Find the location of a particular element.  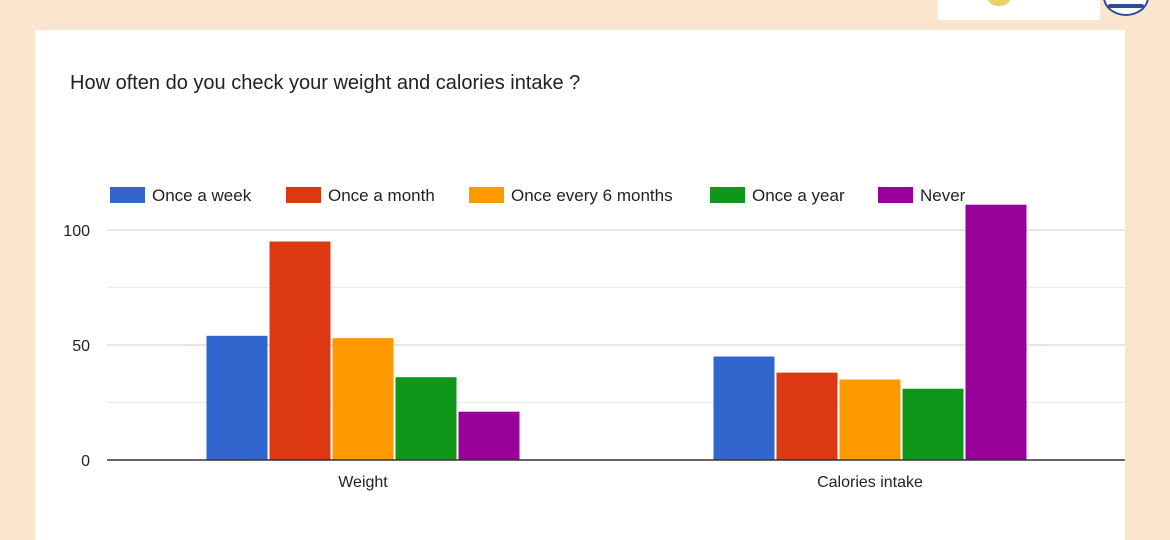

seal-band is located at coordinates (1126, 6).